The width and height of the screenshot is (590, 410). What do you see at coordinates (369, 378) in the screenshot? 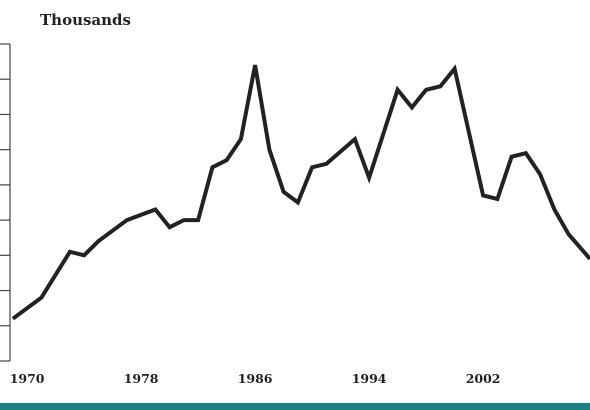
I see `x-tick-label: 1994` at bounding box center [369, 378].